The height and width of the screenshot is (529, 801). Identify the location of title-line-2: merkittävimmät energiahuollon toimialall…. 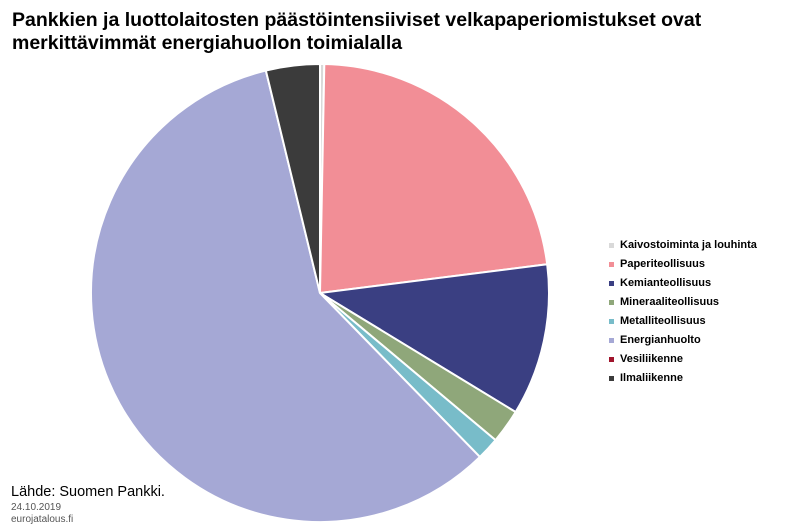
(207, 43).